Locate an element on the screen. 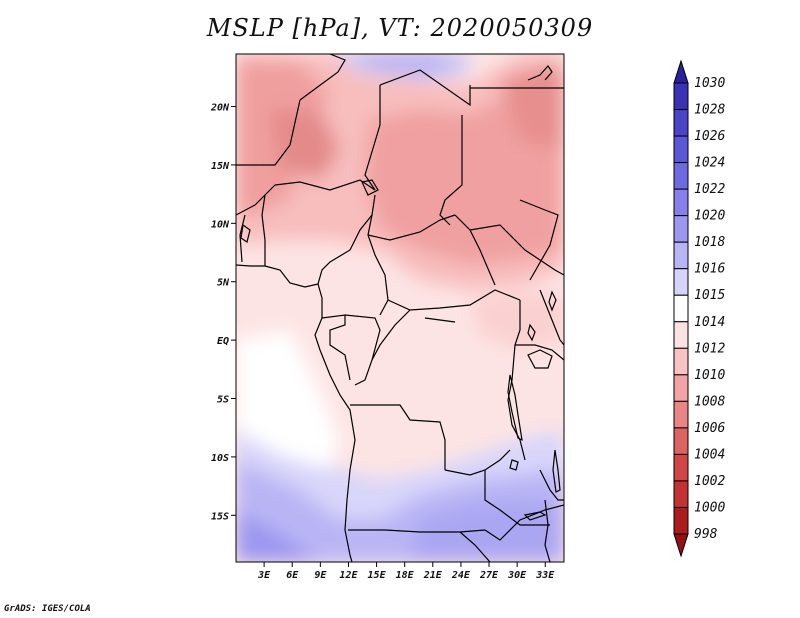 Image resolution: width=800 pixels, height=618 pixels. border-ghana is located at coordinates (242, 238).